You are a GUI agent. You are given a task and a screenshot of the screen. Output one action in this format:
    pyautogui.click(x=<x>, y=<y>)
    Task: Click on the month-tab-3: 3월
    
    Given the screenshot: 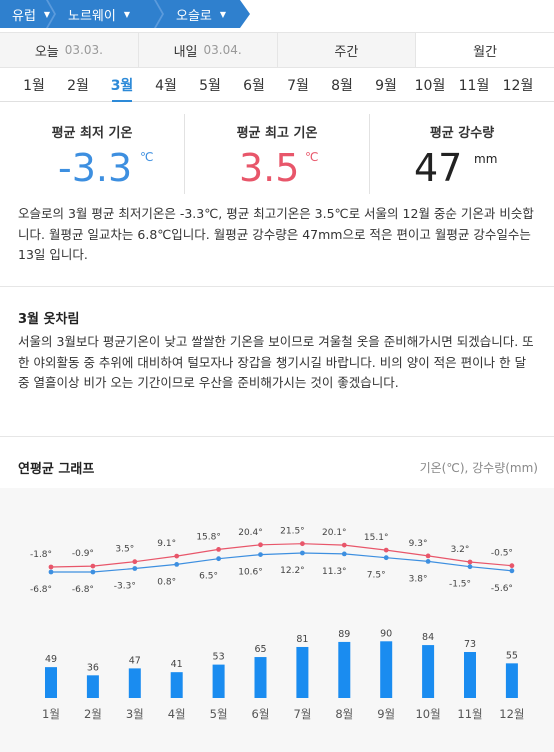 What is the action you would take?
    pyautogui.click(x=122, y=85)
    